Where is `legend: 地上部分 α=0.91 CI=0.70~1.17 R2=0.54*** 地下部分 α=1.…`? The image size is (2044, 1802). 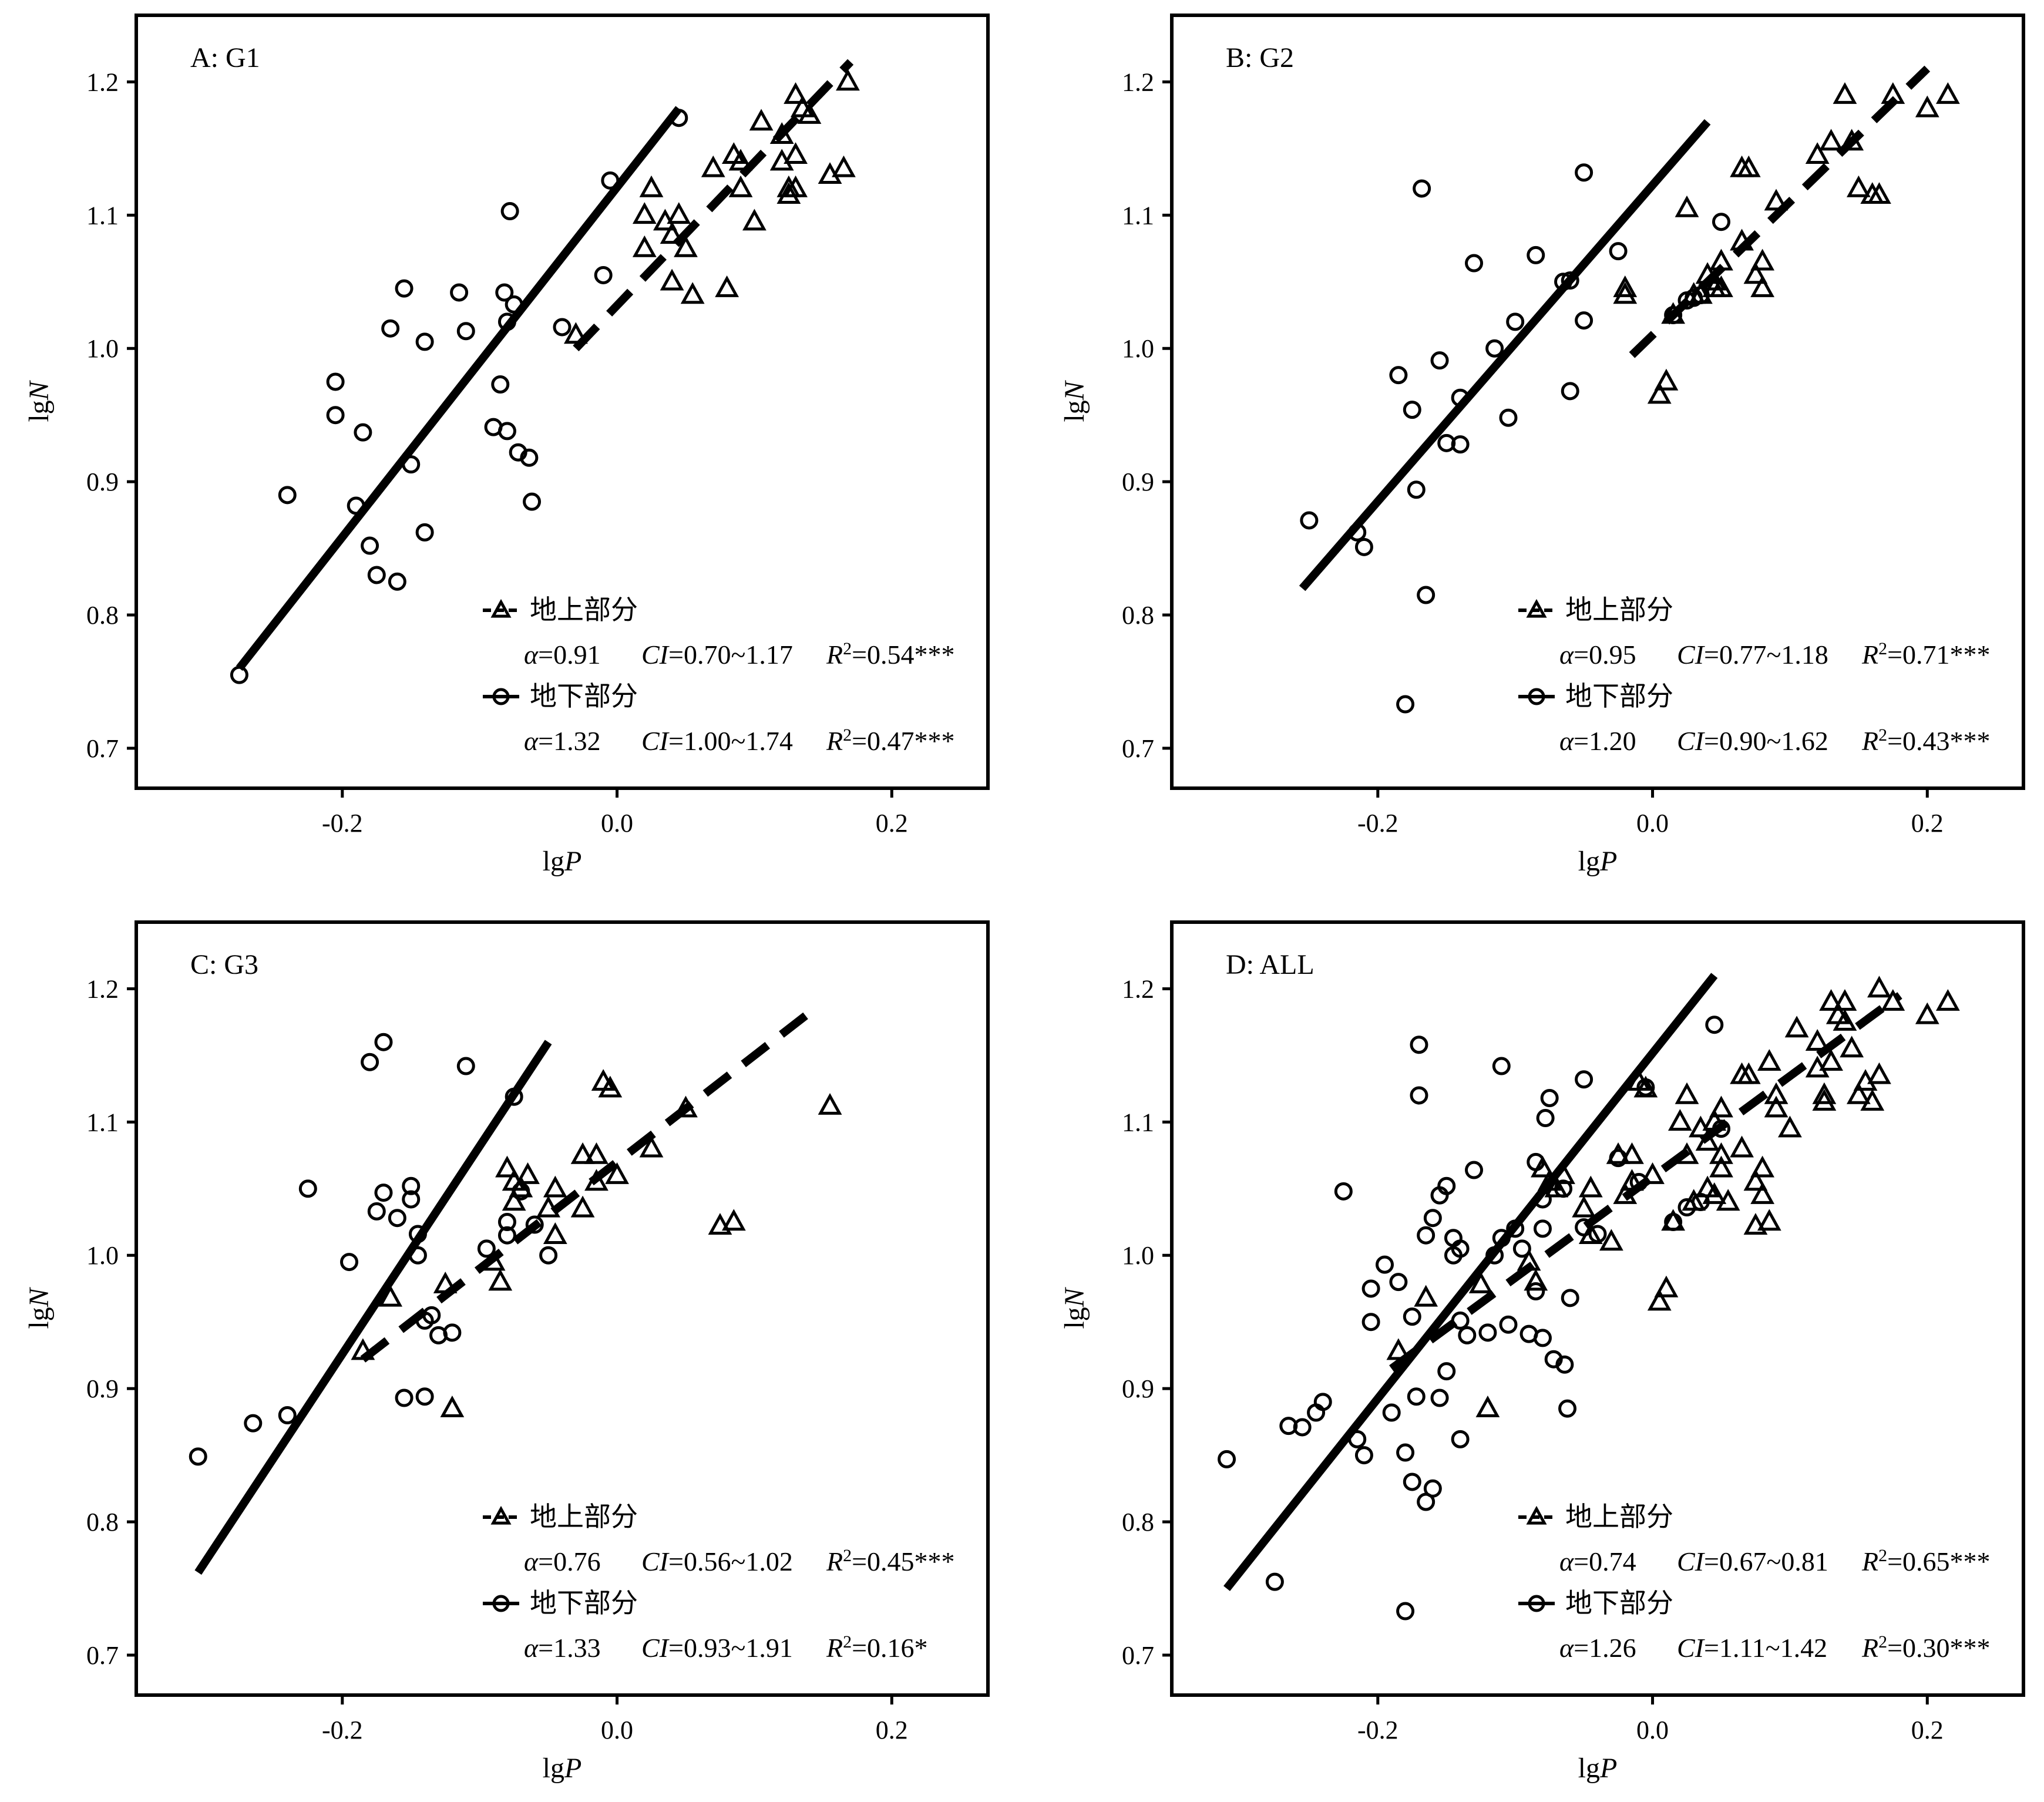 legend: 地上部分 α=0.91 CI=0.70~1.17 R2=0.54*** 地下部分 α=1.… is located at coordinates (719, 676).